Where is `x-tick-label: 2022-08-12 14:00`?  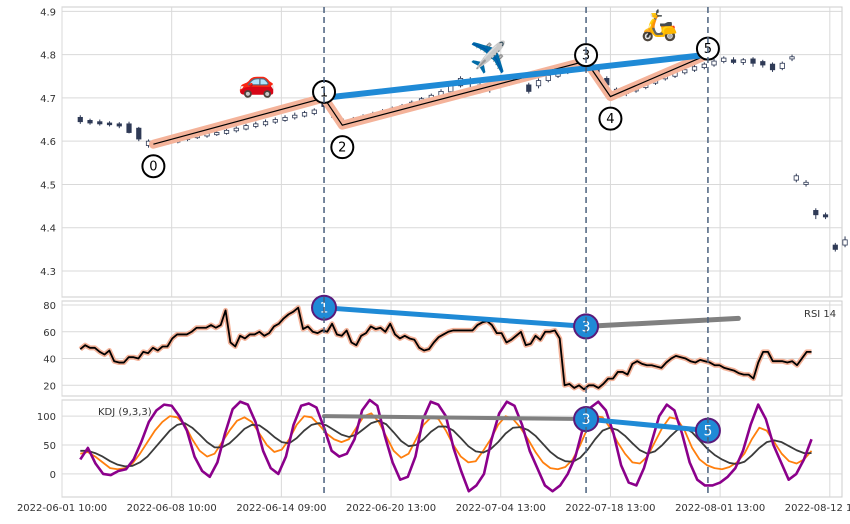
x-tick-label: 2022-08-12 14:00 is located at coordinates (817, 508).